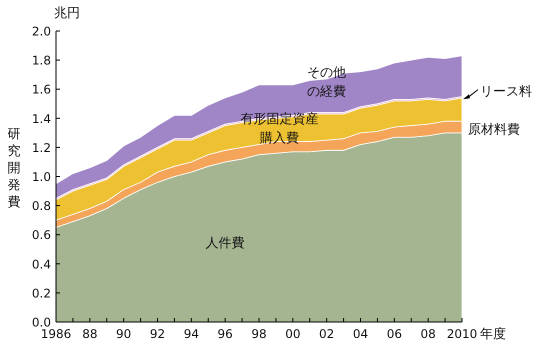 Image resolution: width=536 pixels, height=350 pixels. I want to click on x-tick-label: 90, so click(124, 334).